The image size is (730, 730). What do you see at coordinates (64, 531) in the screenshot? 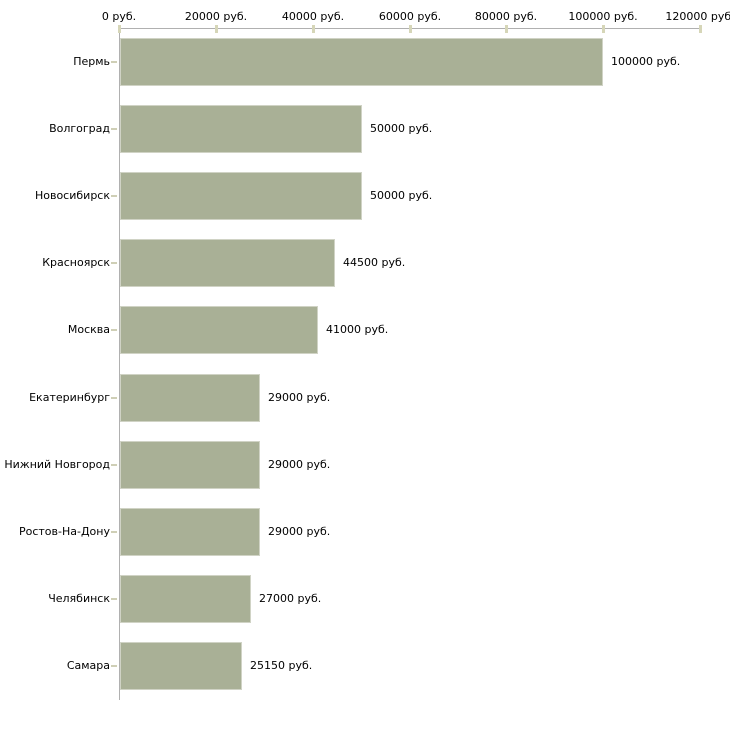
I see `category-label: Ростов-На-Дону` at bounding box center [64, 531].